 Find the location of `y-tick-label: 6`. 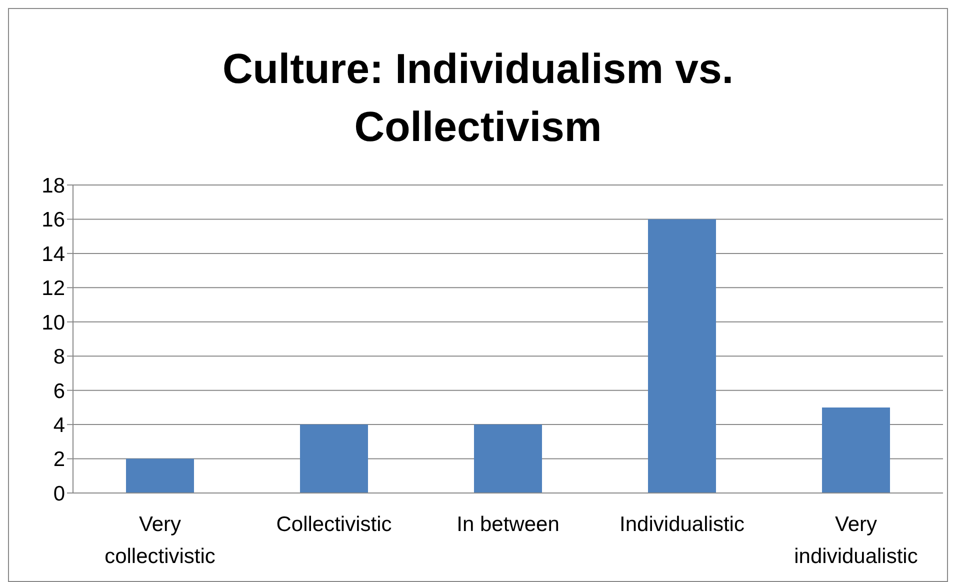

y-tick-label: 6 is located at coordinates (59, 391).